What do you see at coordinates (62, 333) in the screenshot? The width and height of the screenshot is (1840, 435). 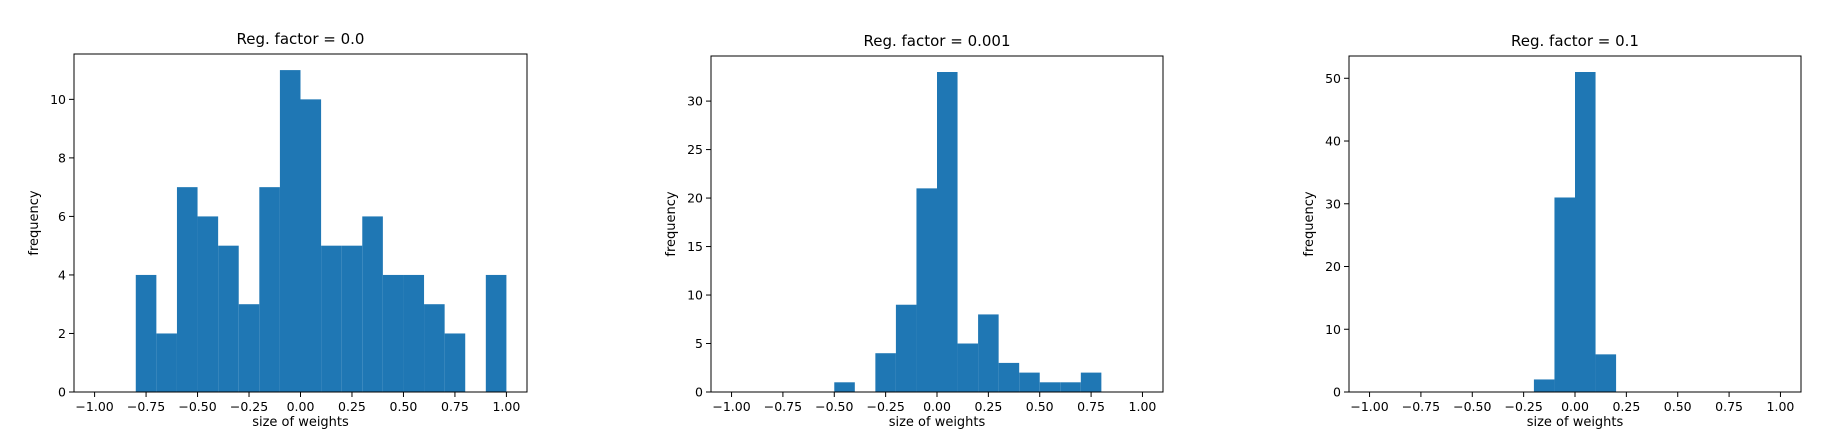 I see `y-tick-label: 2` at bounding box center [62, 333].